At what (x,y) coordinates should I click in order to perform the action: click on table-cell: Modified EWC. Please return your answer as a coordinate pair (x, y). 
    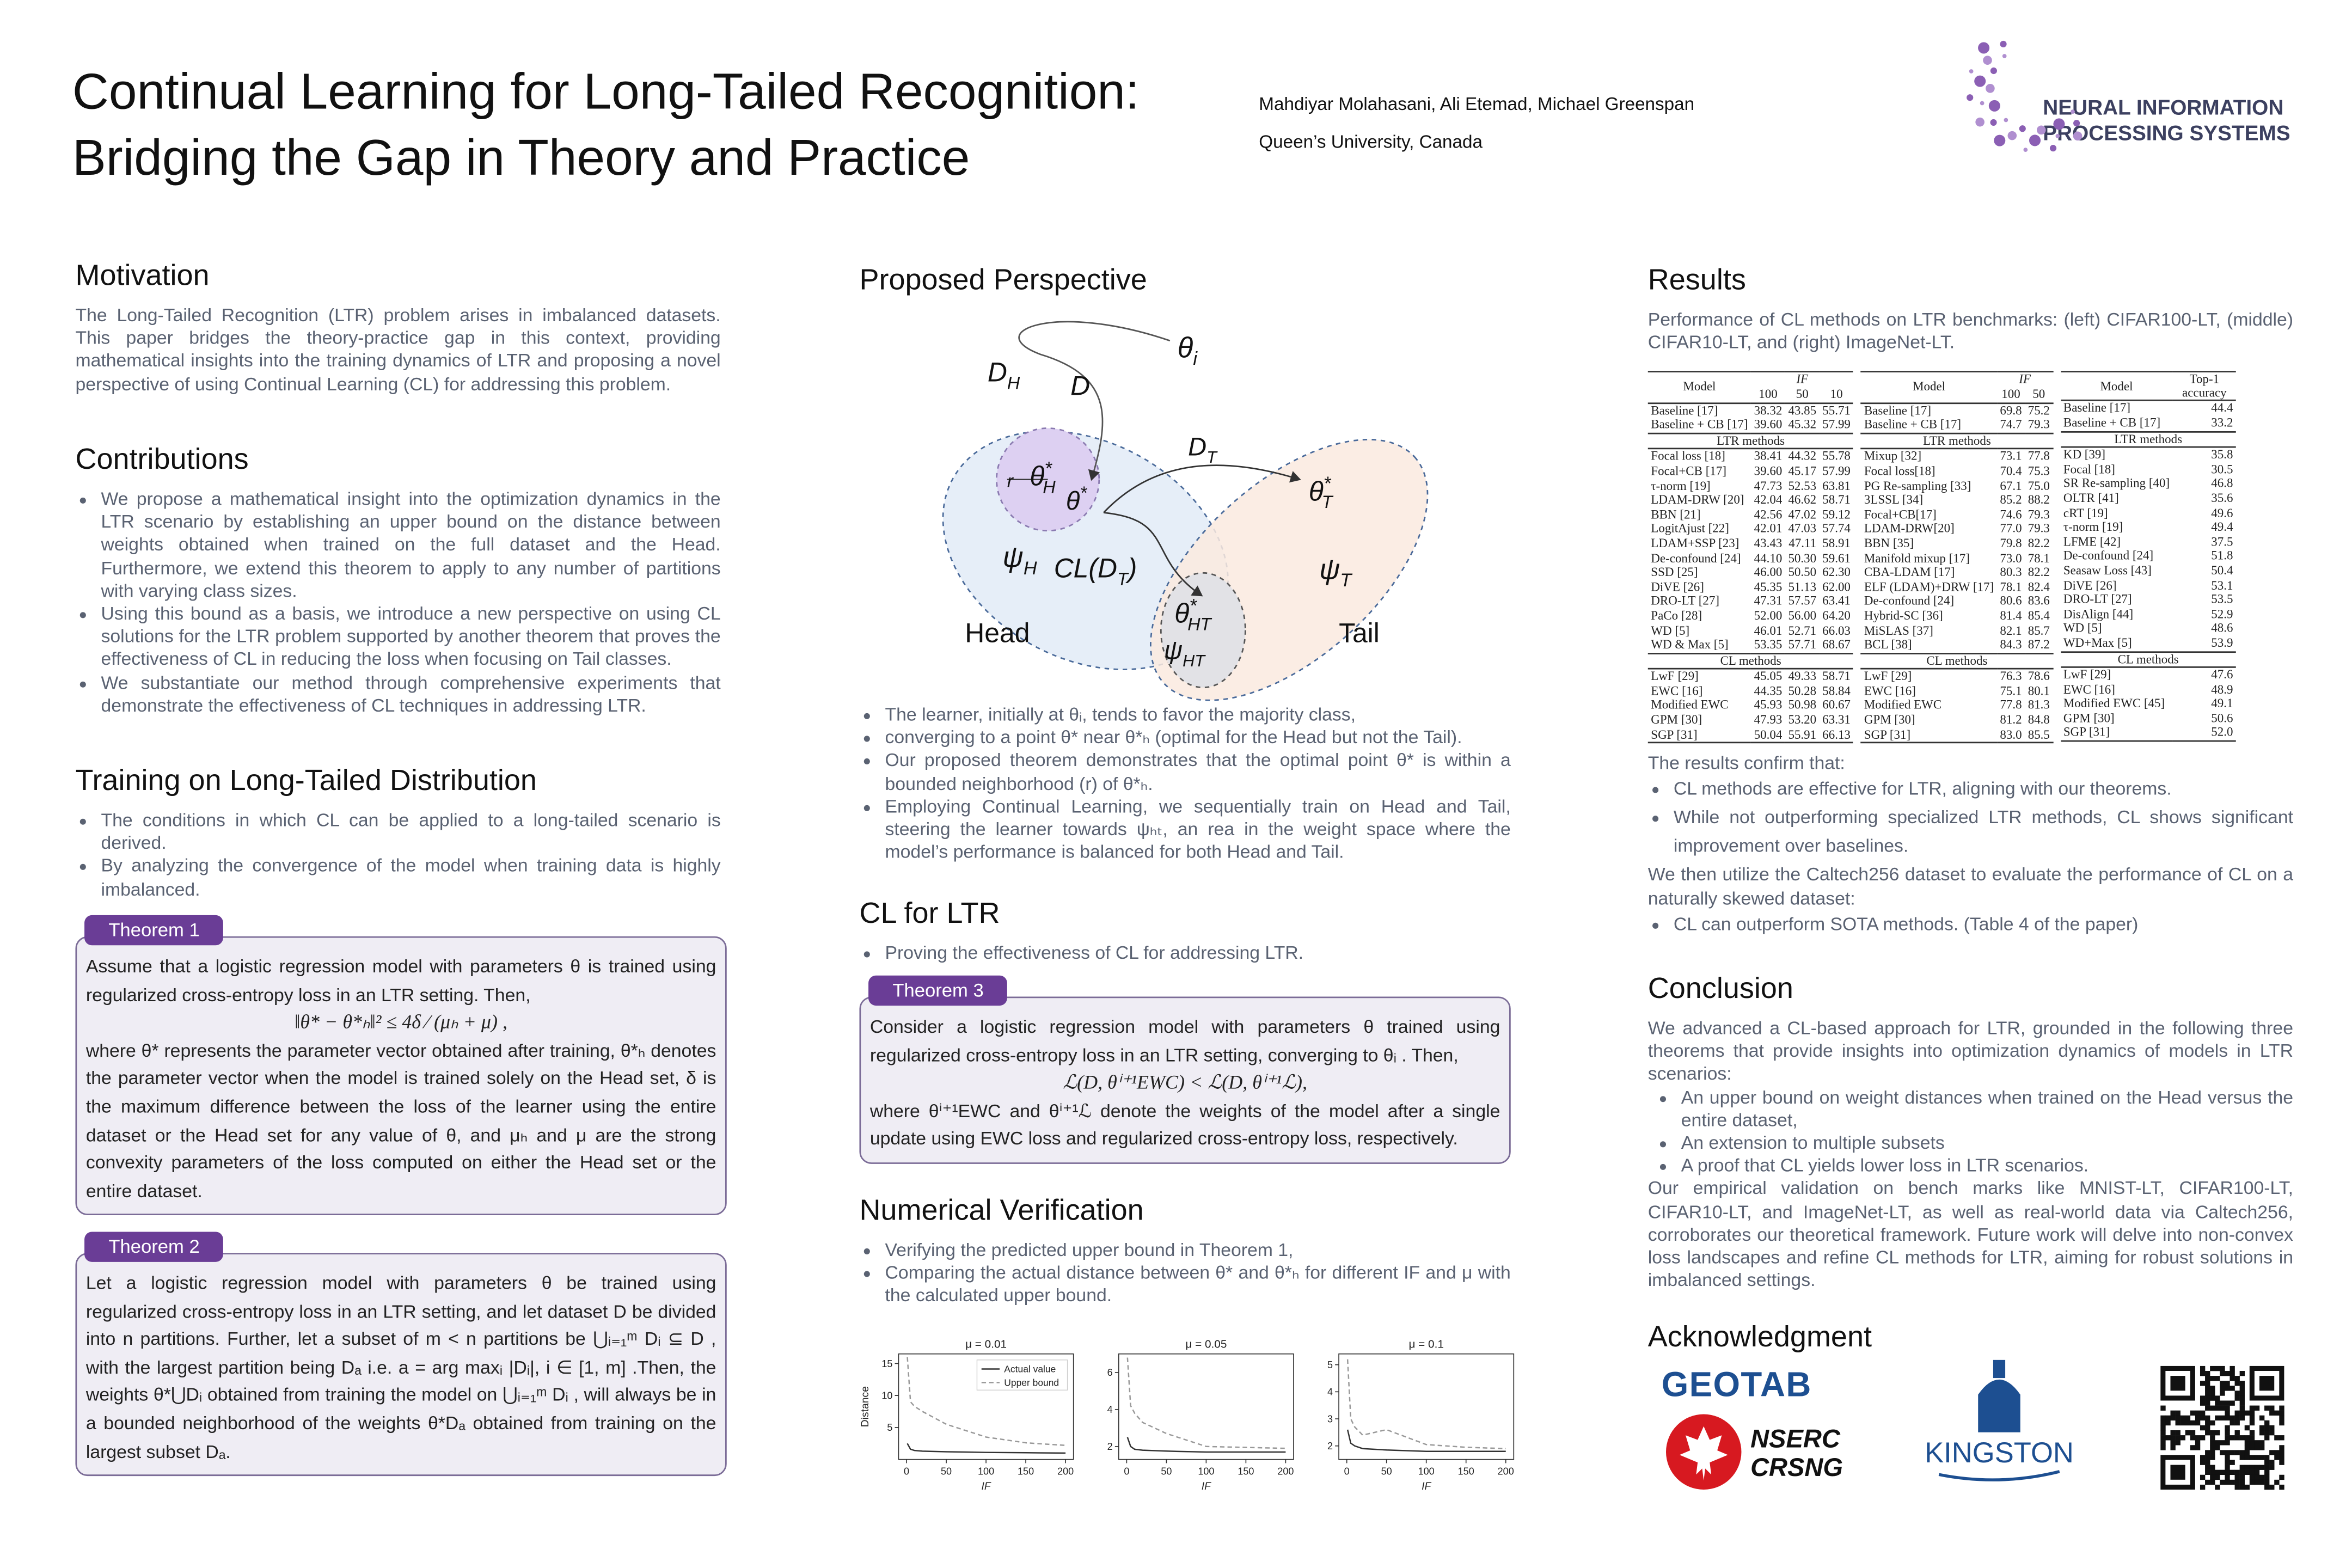
    Looking at the image, I should click on (1903, 706).